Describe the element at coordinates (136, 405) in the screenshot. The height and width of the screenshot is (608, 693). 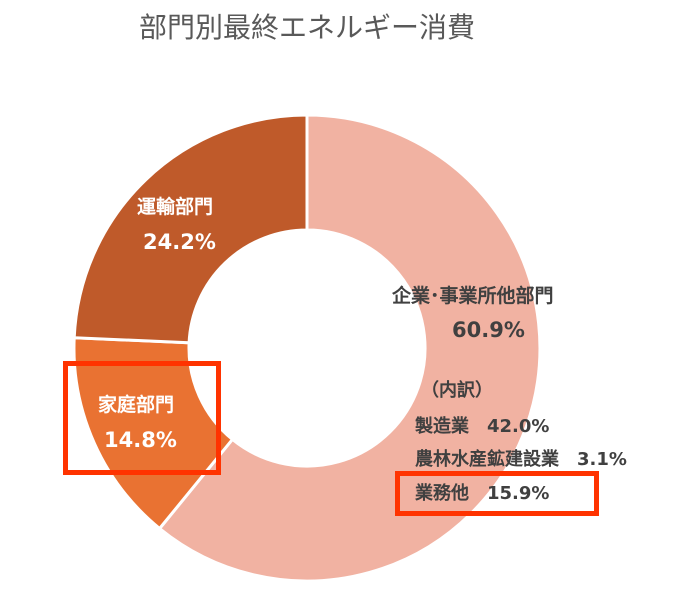
I see `household-label: 家庭部門` at that location.